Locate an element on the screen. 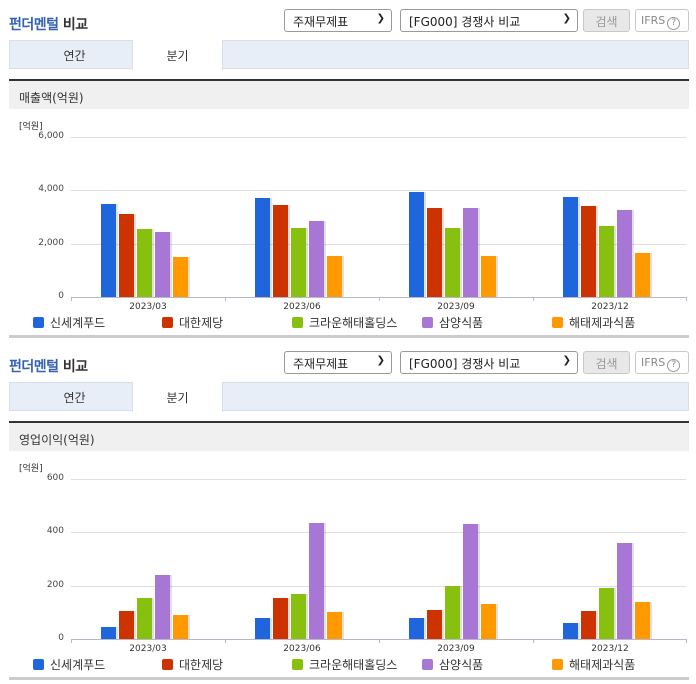  chart-legend: 신세계푸드 대한제당 크라운해태홀딩스 삼양식품 해태제과식품 is located at coordinates (348, 663).